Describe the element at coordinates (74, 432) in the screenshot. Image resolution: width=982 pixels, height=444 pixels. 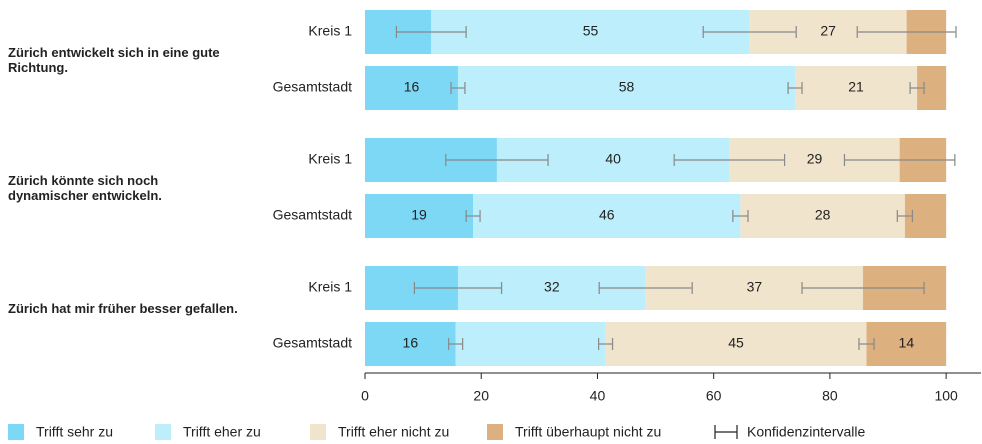
I see `legend-label: Trifft sehr zu` at that location.